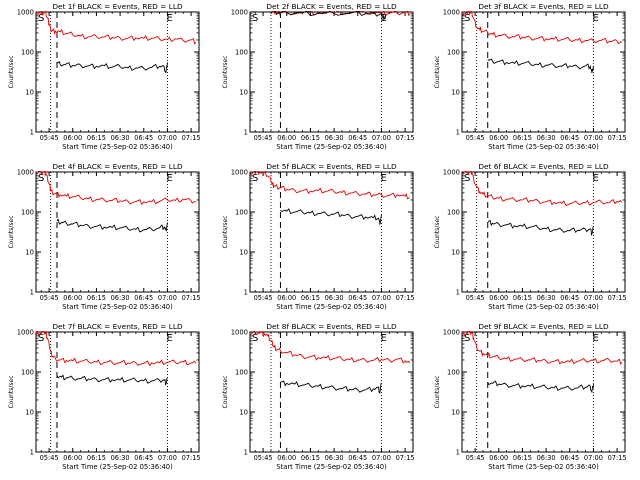 The width and height of the screenshot is (640, 480). What do you see at coordinates (543, 166) in the screenshot?
I see `panel-title: Det 6f BLACK = Events, RED = LLD` at bounding box center [543, 166].